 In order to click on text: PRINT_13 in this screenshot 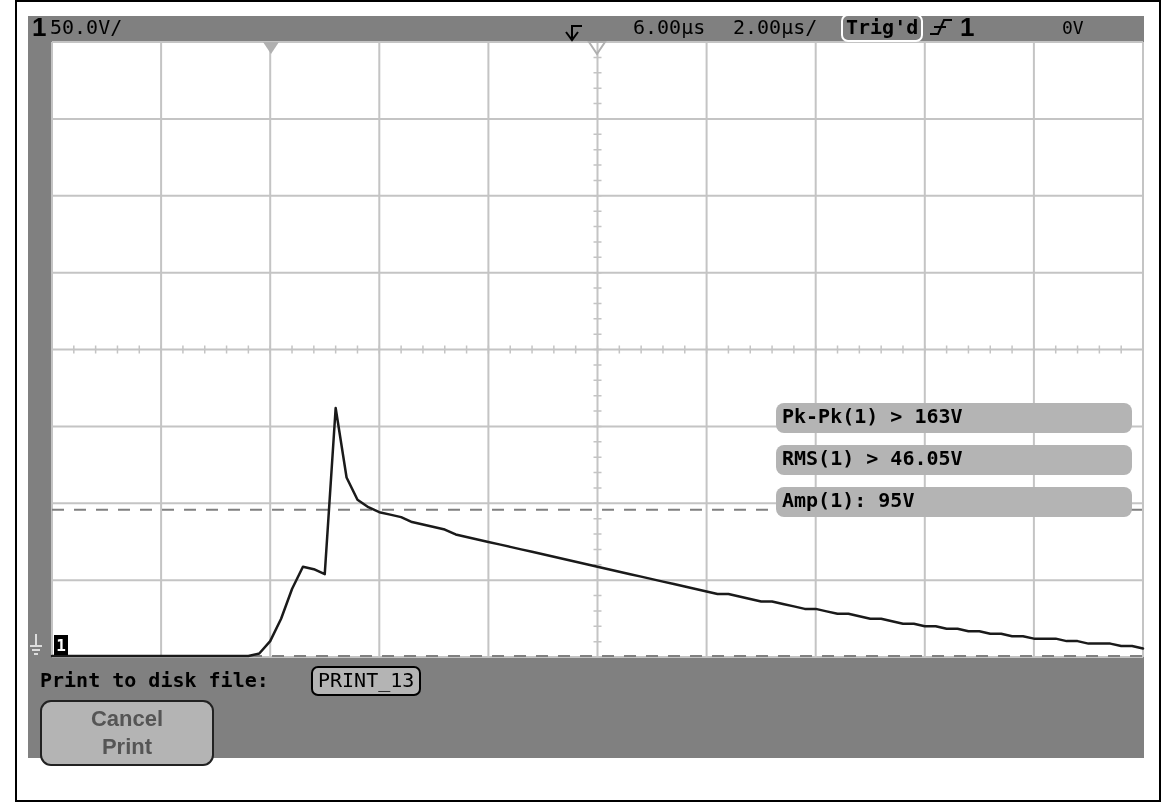, I will do `click(366, 680)`.